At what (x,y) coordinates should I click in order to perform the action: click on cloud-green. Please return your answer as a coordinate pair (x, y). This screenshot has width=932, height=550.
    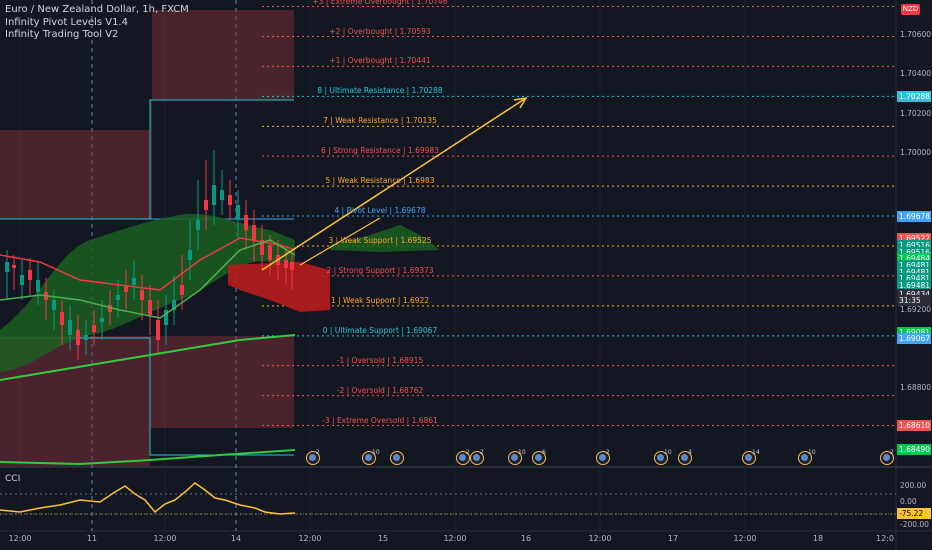
    Looking at the image, I should click on (147, 292).